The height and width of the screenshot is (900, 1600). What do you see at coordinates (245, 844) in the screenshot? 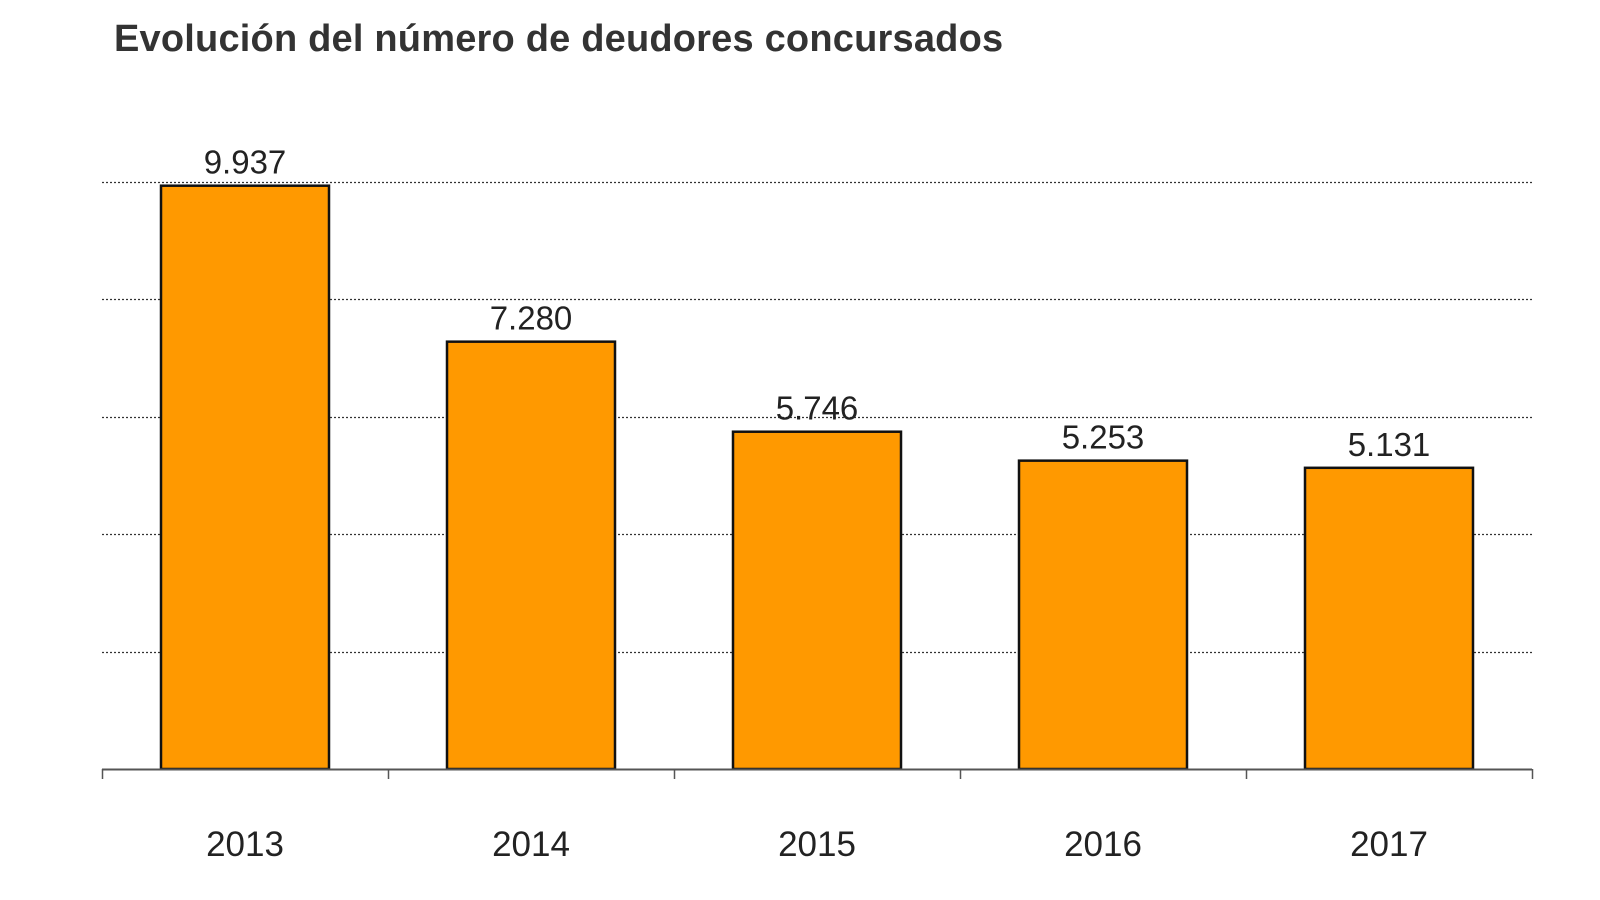
I see `x-tick-label-2013: 2013` at bounding box center [245, 844].